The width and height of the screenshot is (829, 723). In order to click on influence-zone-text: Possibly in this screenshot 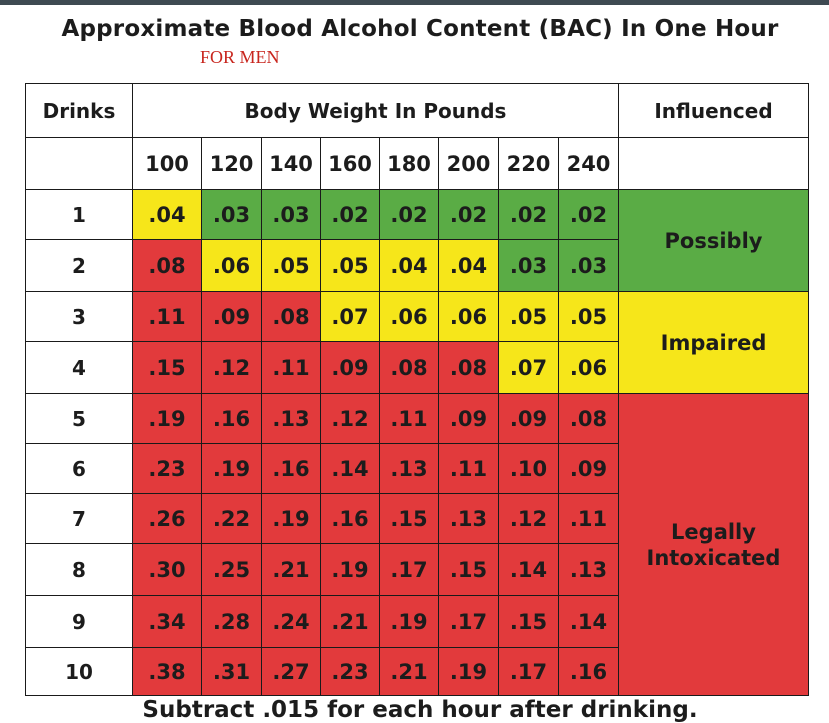, I will do `click(713, 240)`.